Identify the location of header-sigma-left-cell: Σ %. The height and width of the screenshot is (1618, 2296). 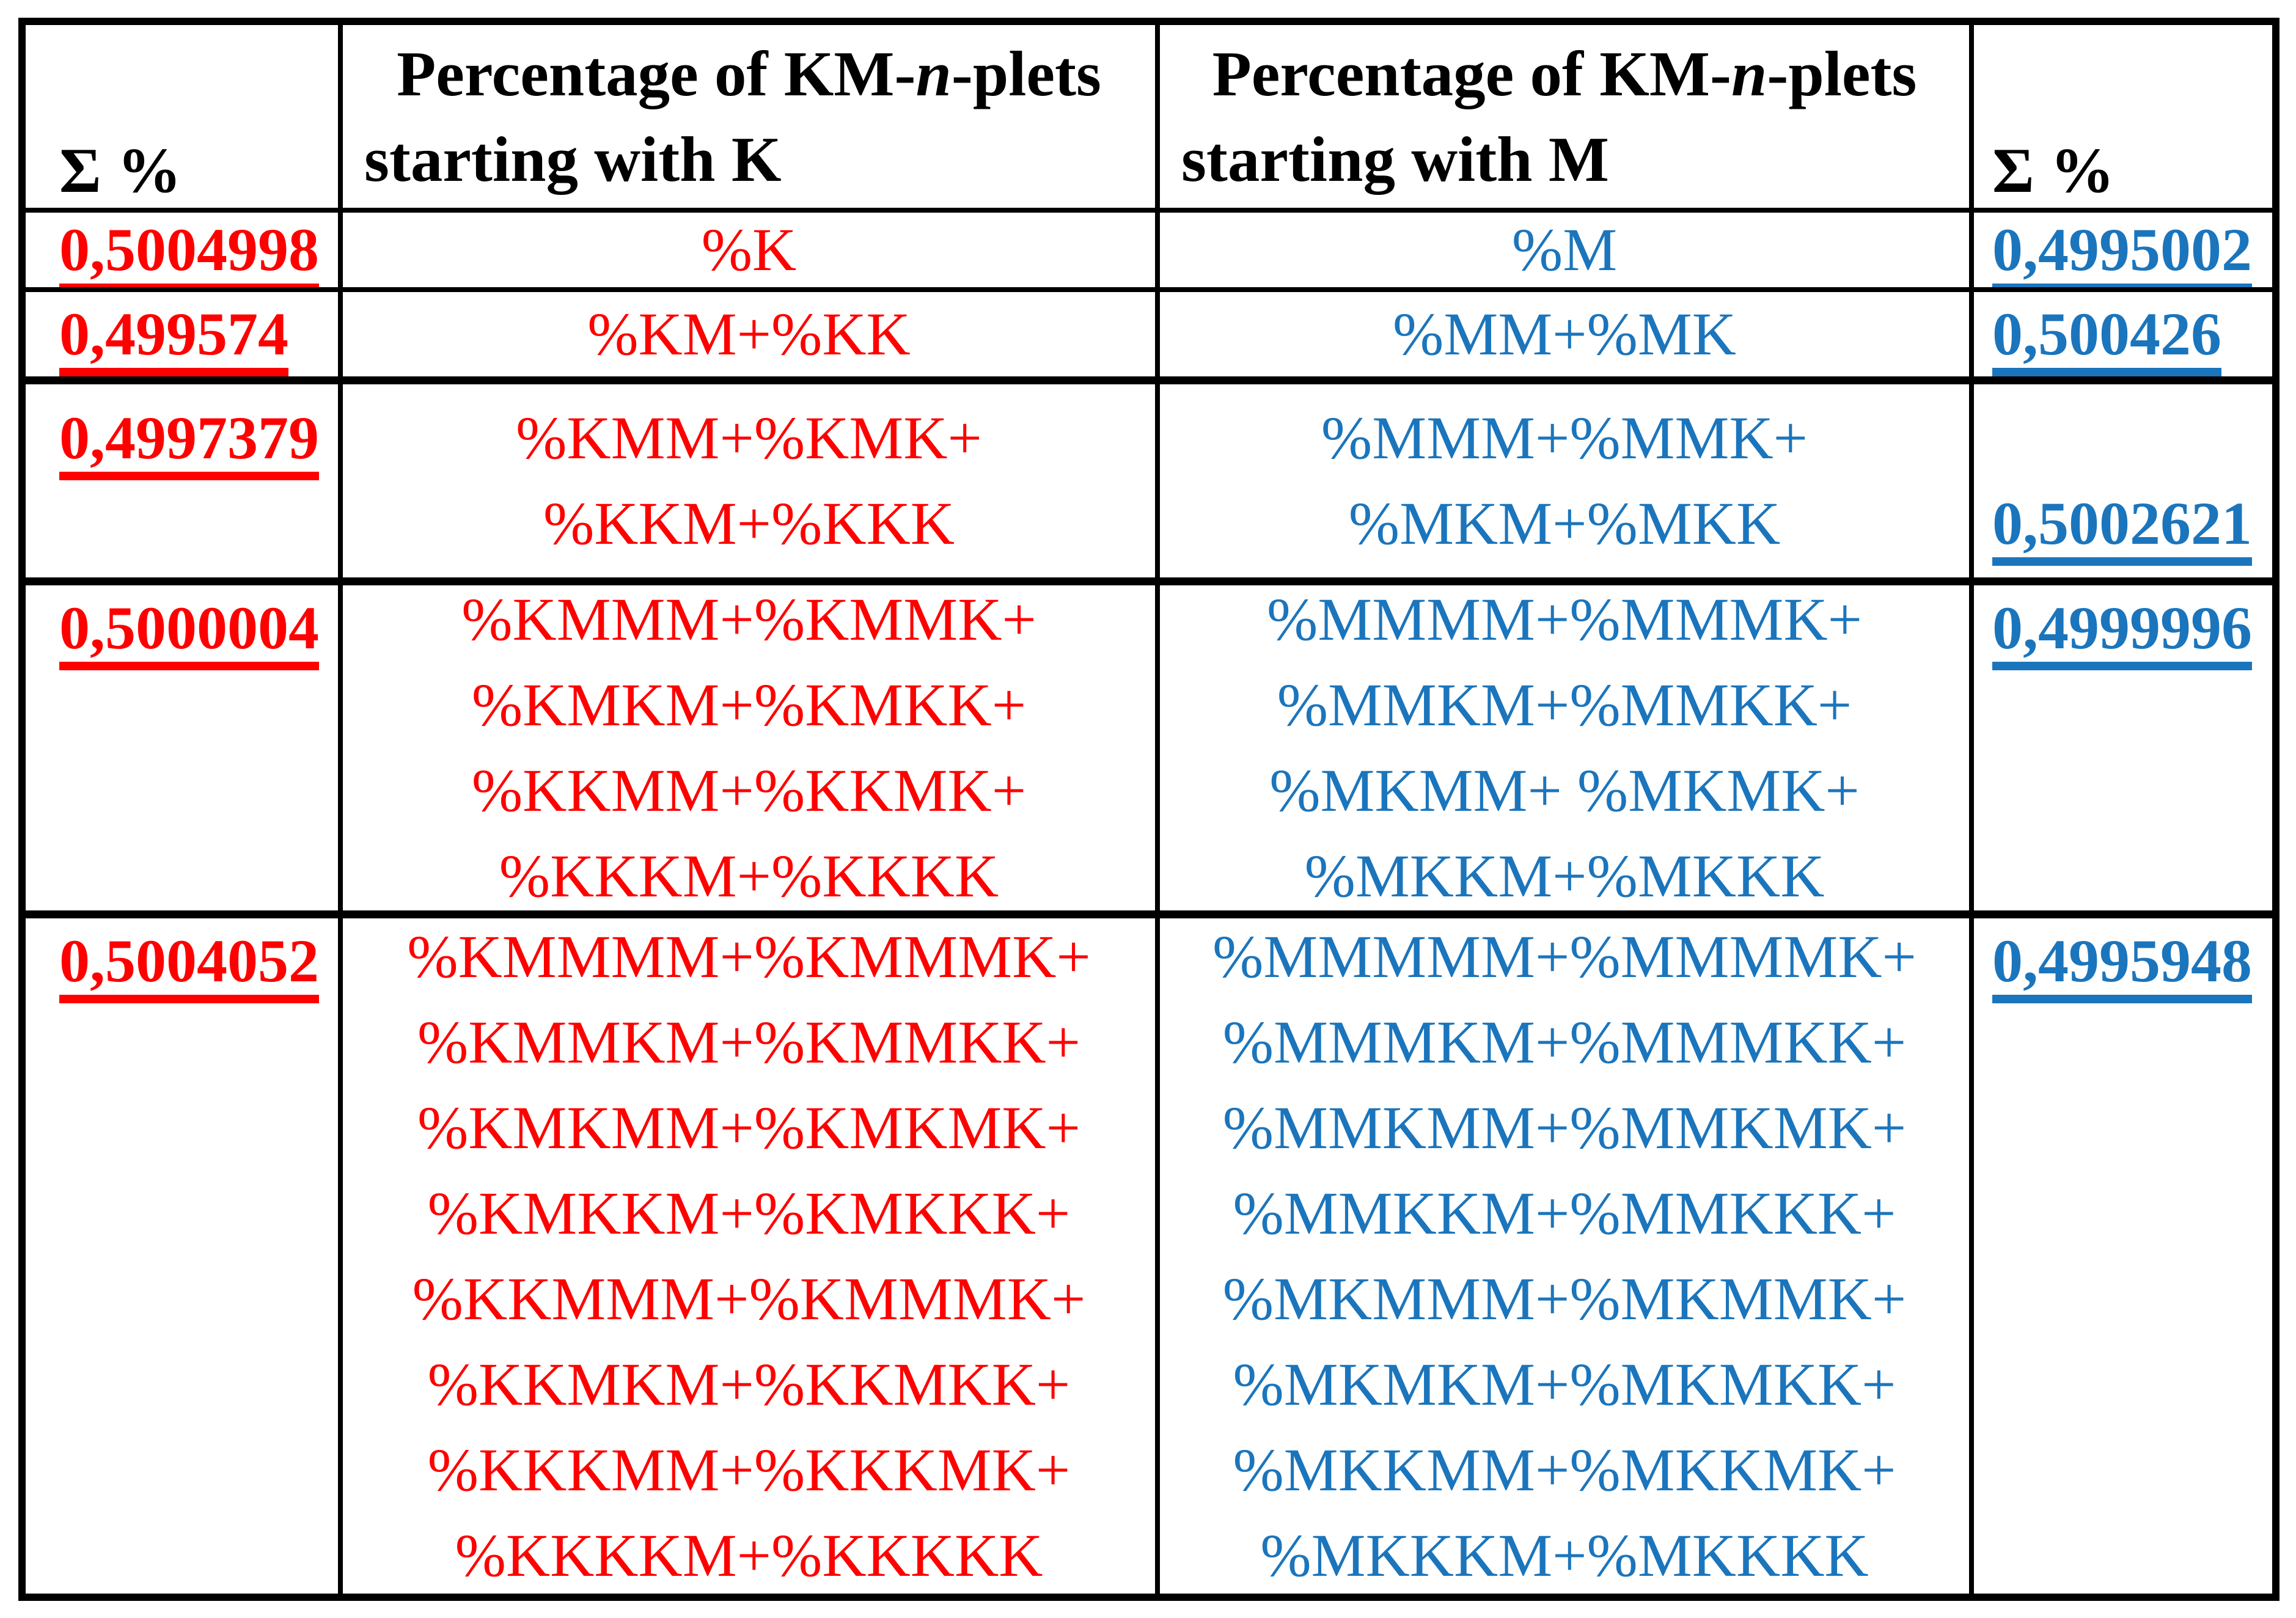
(182, 117).